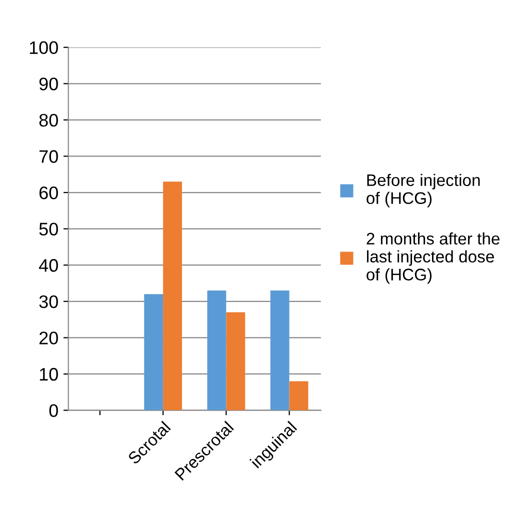 The height and width of the screenshot is (526, 526). Describe the element at coordinates (48, 301) in the screenshot. I see `y-tick-label: 30` at that location.